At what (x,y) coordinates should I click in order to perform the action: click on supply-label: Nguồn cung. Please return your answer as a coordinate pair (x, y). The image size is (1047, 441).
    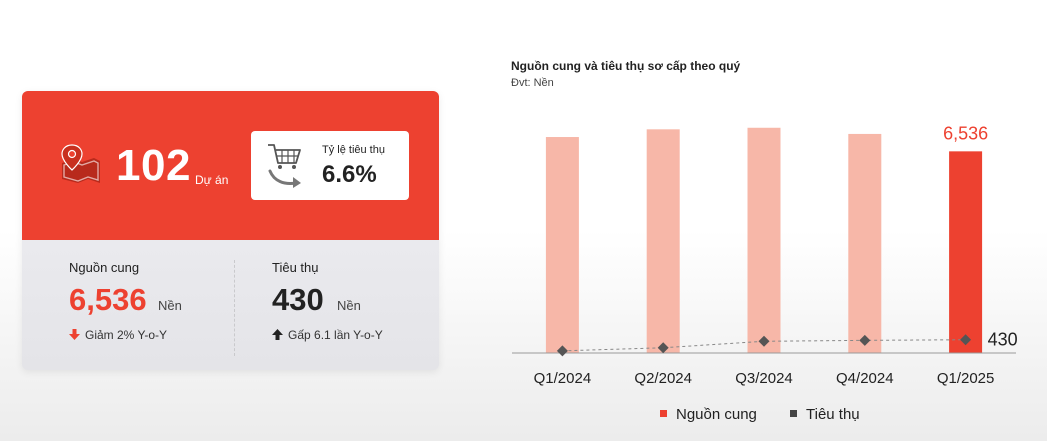
    Looking at the image, I should click on (104, 267).